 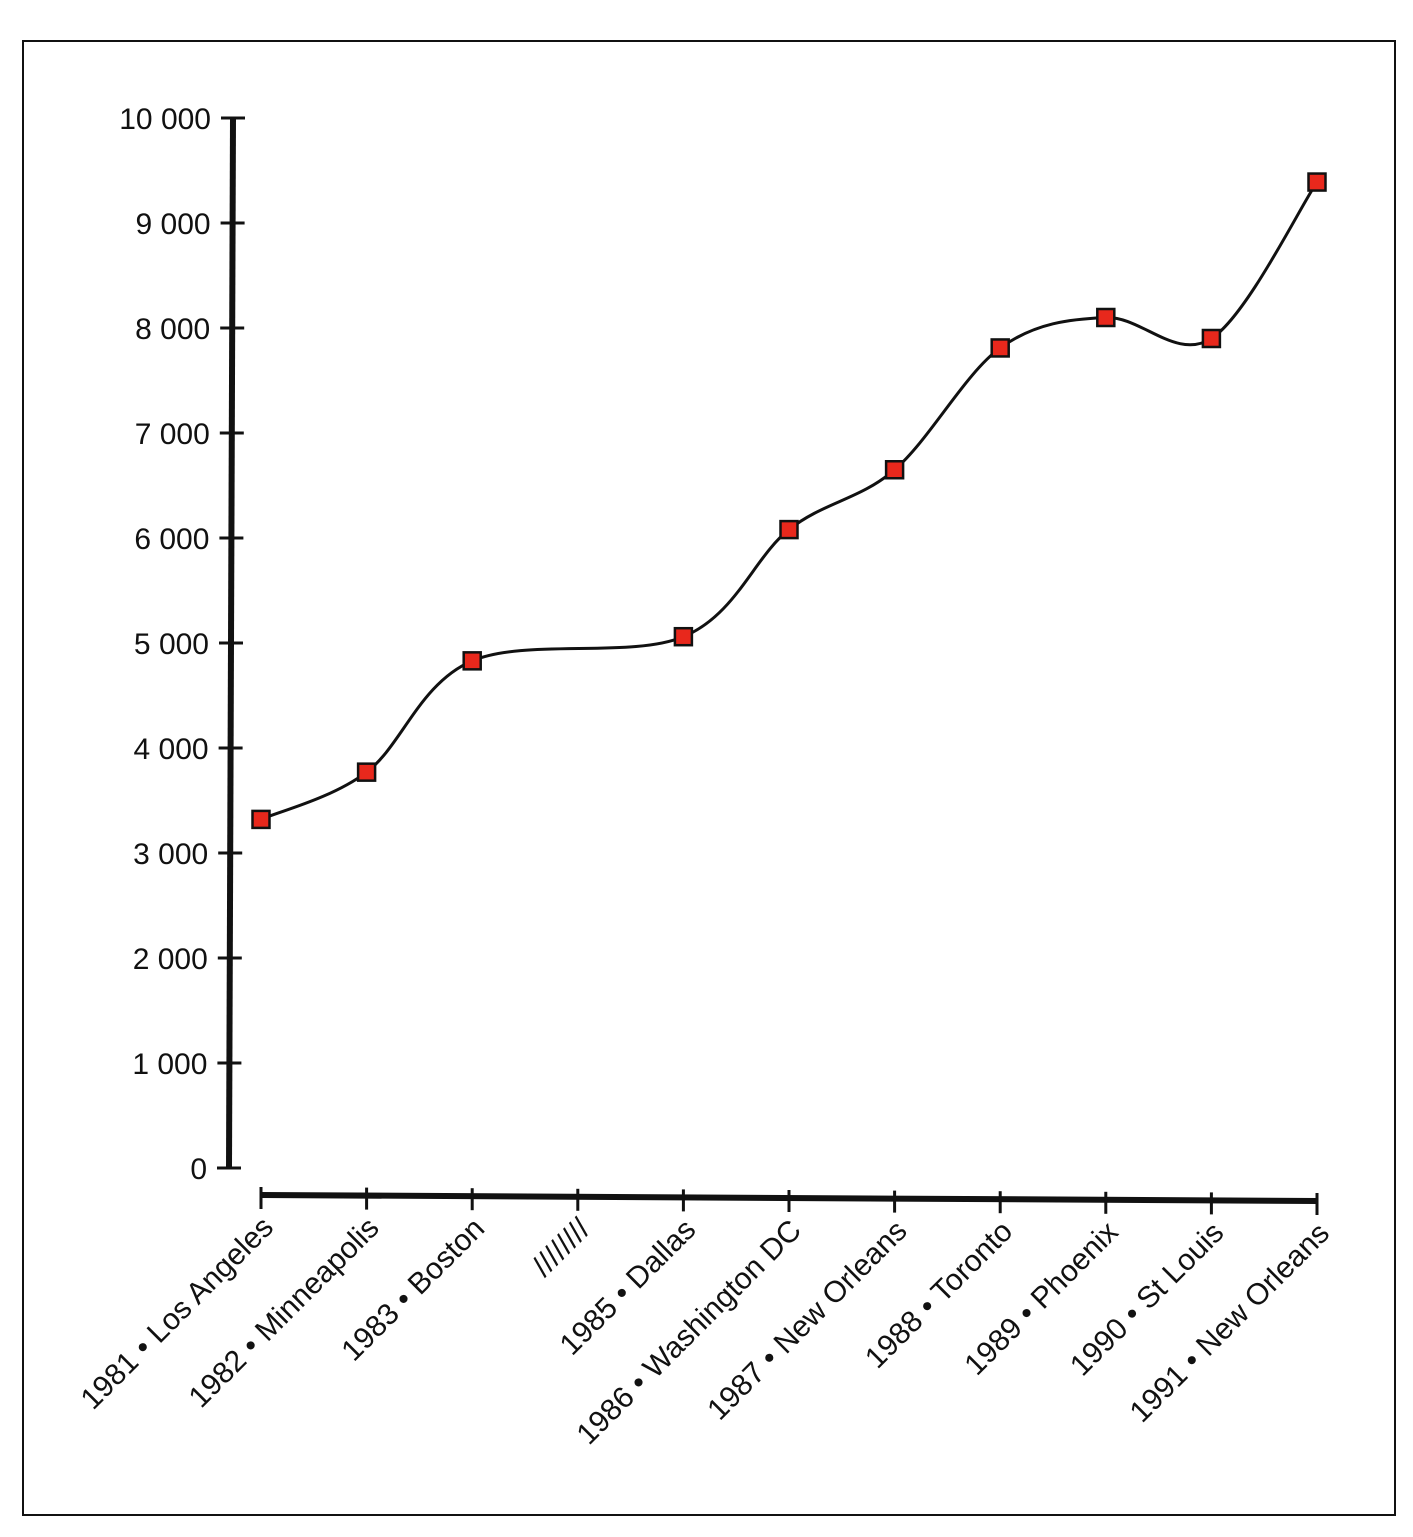 What do you see at coordinates (171, 644) in the screenshot?
I see `y-tick-label: 5 000` at bounding box center [171, 644].